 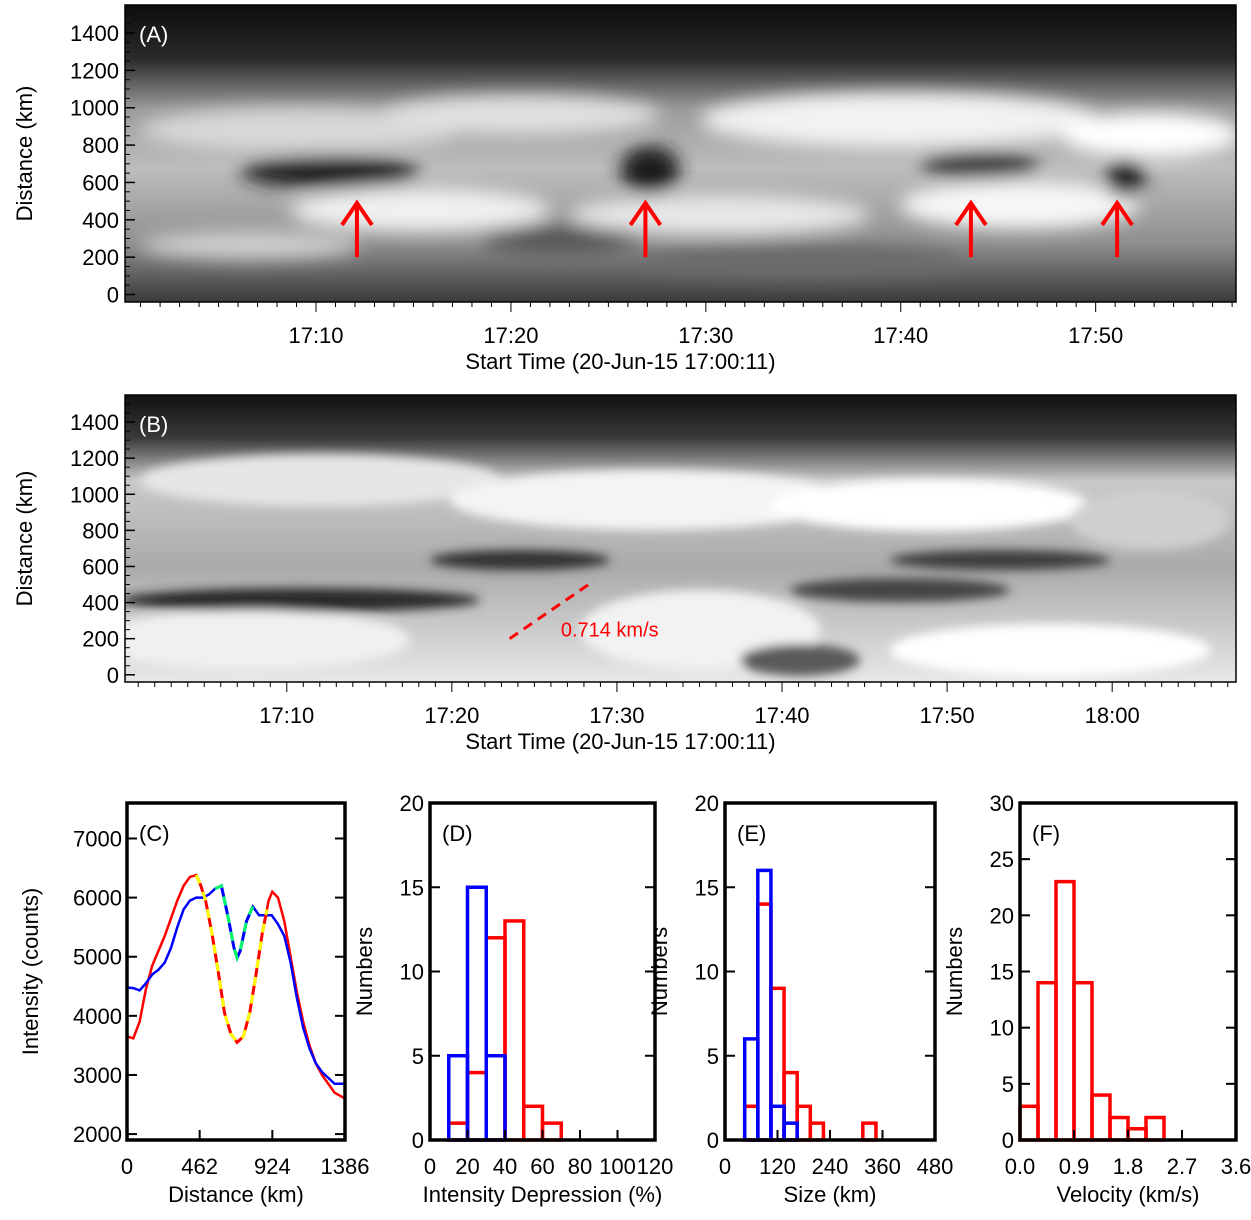 I want to click on panel-label: (C), so click(x=154, y=833).